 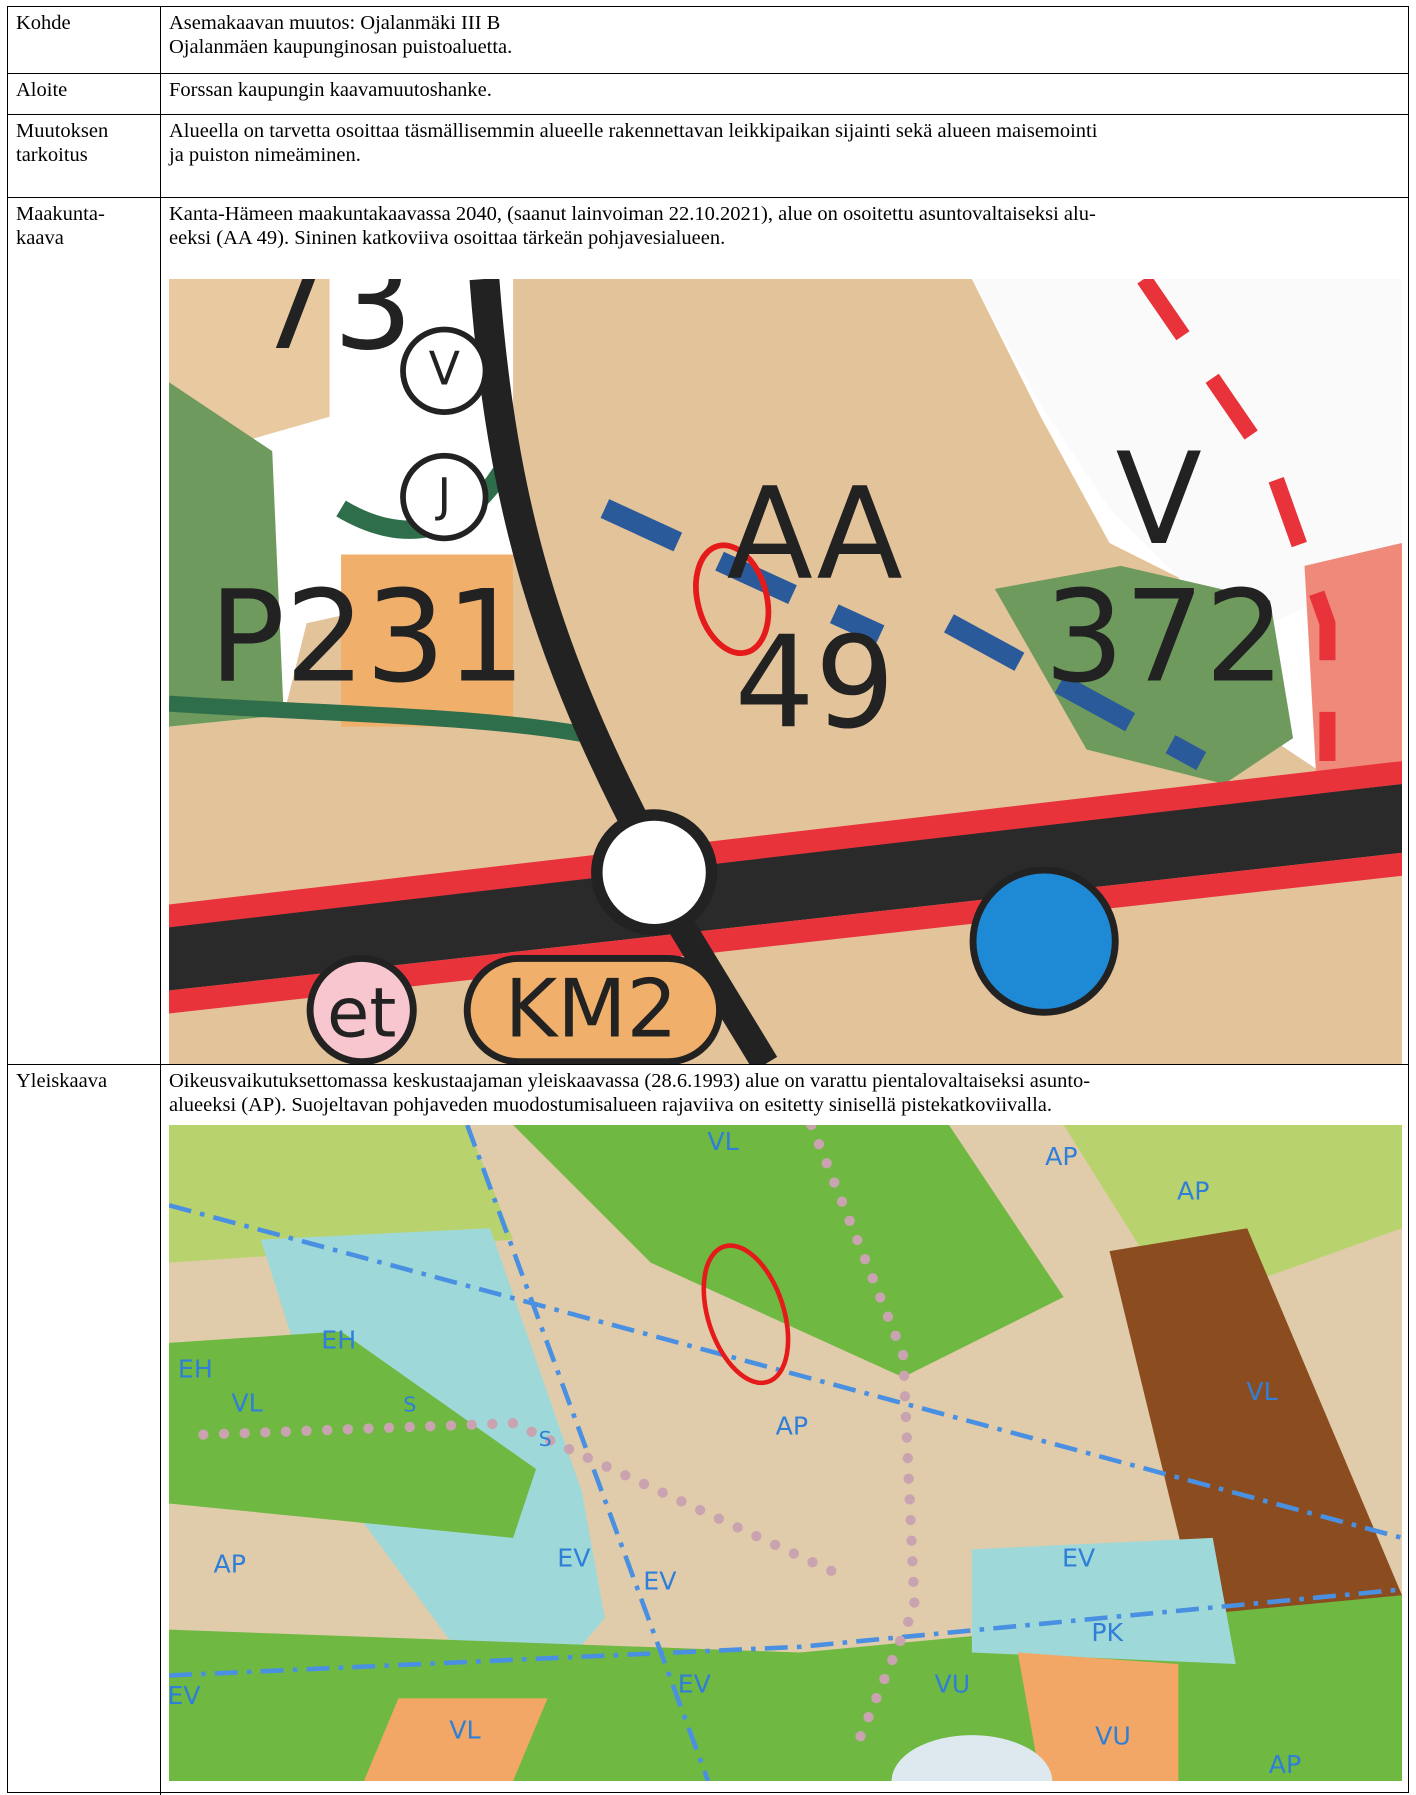 What do you see at coordinates (330, 90) in the screenshot?
I see `row-text: Forssan kaupungin kaavamuutoshanke.` at bounding box center [330, 90].